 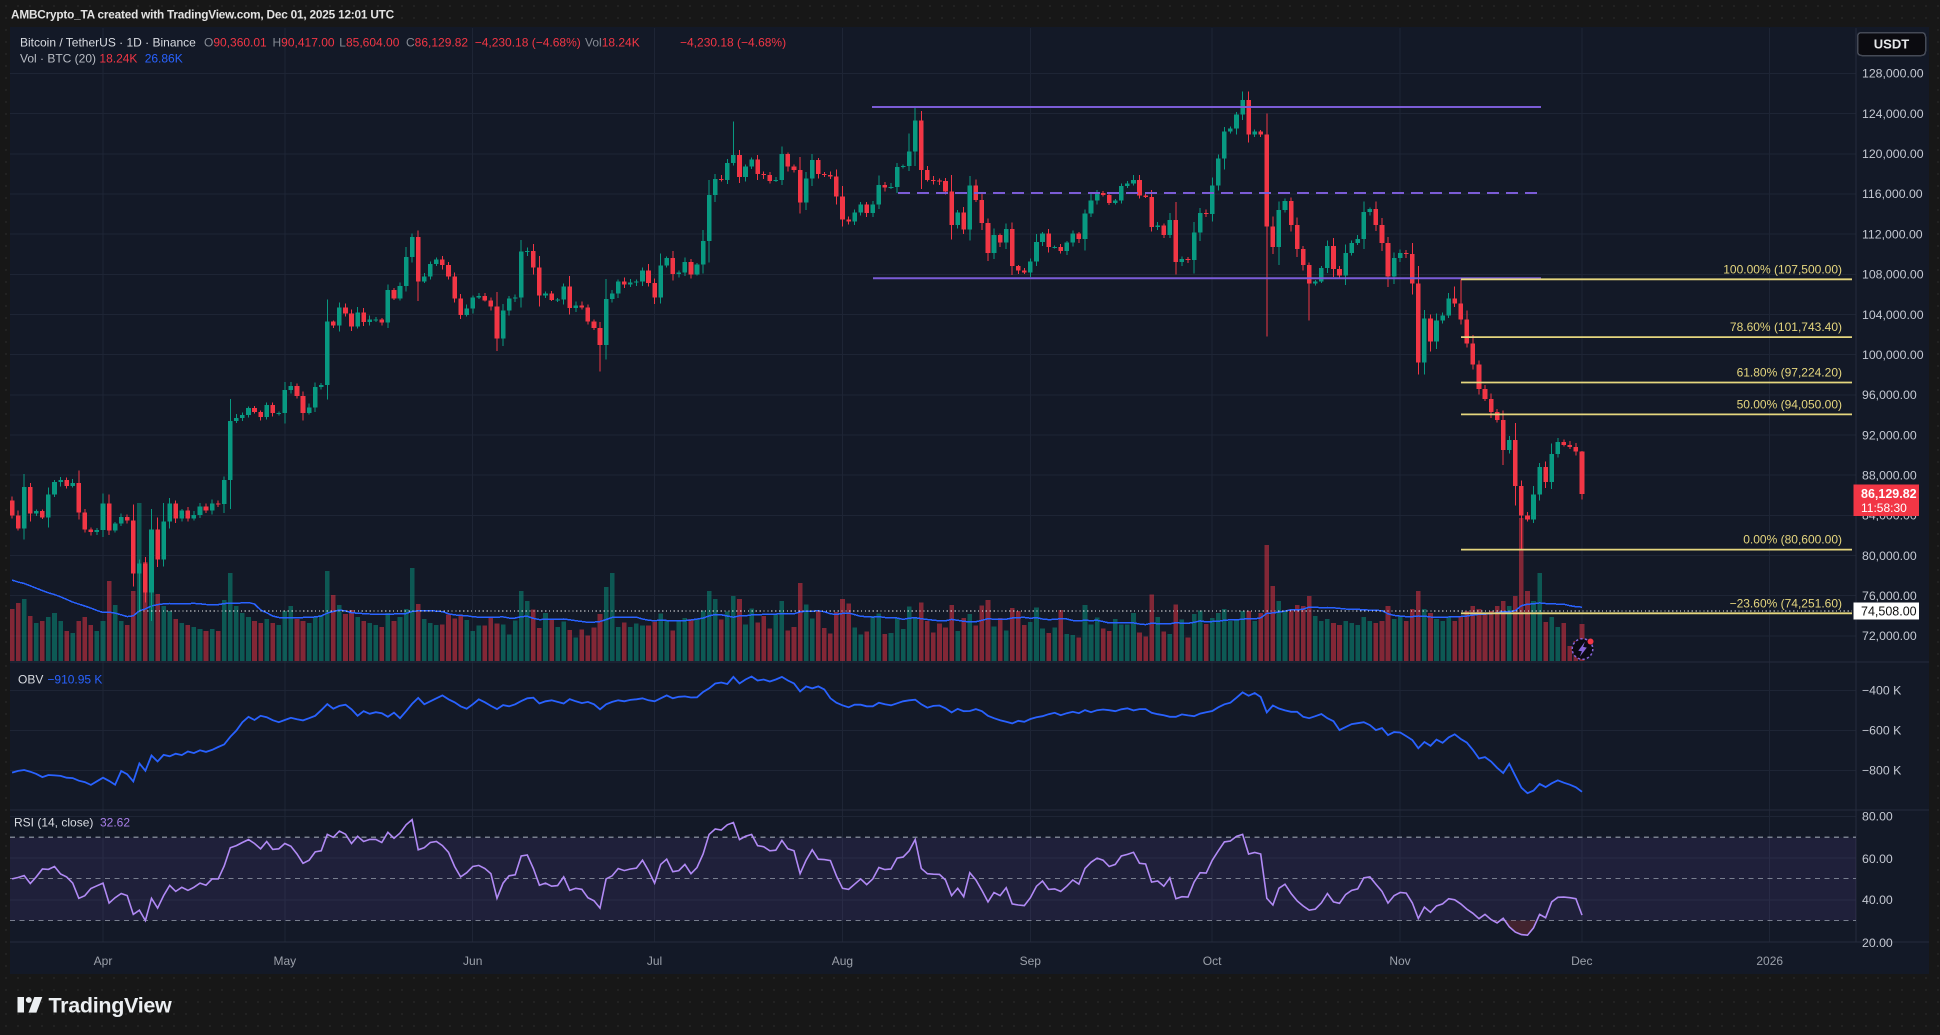 I want to click on svg-text: OBV, so click(x=30, y=679).